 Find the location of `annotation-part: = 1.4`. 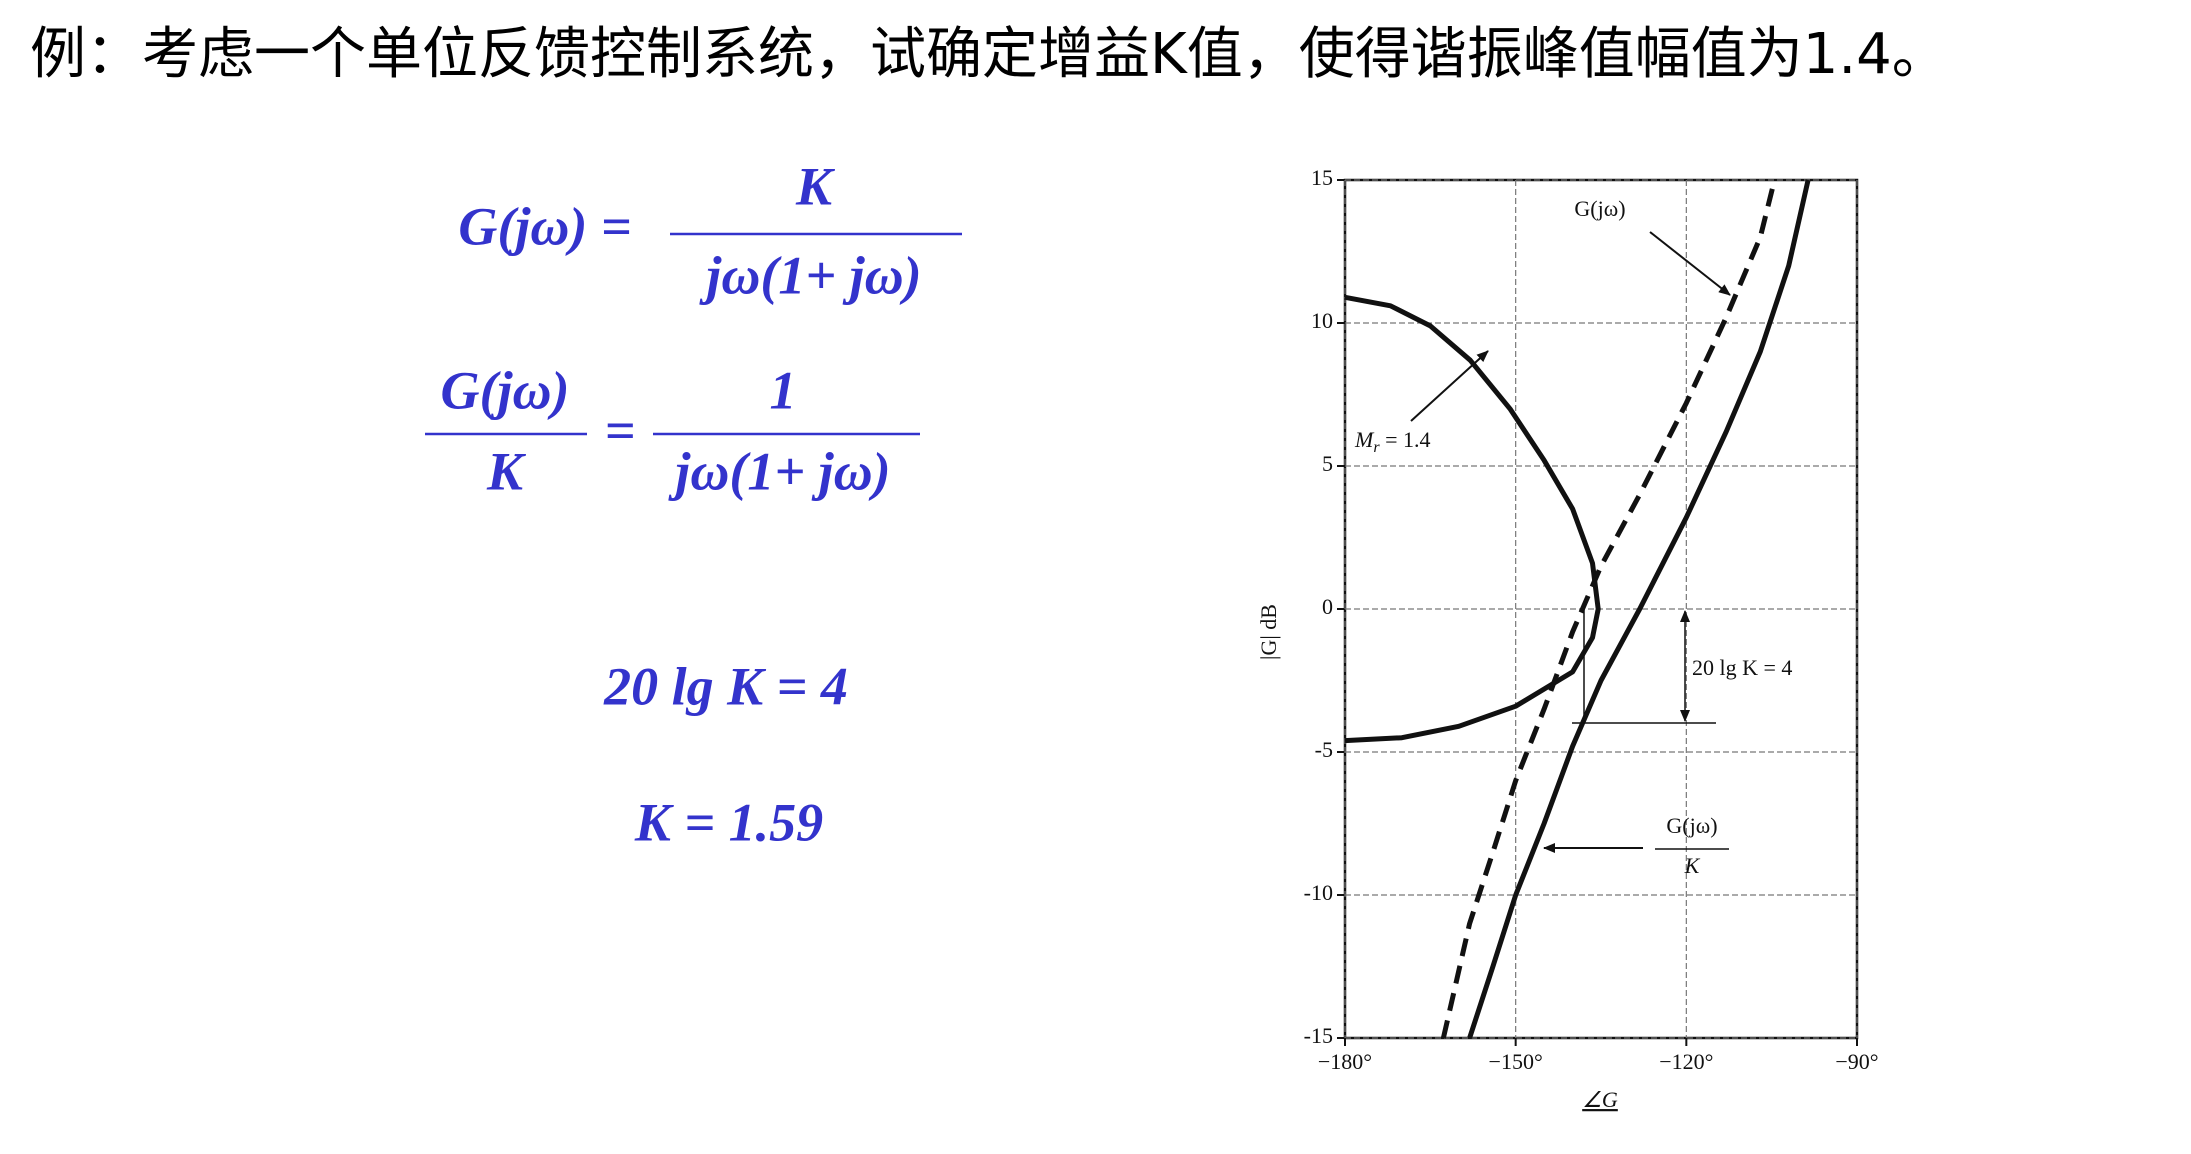

annotation-part: = 1.4 is located at coordinates (1405, 439).